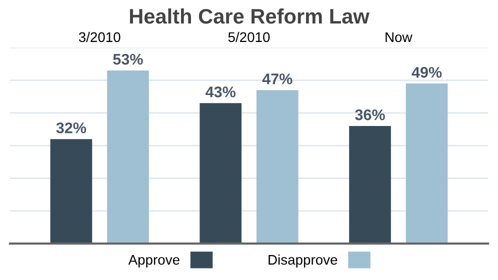  What do you see at coordinates (154, 261) in the screenshot?
I see `legend-label: Approve` at bounding box center [154, 261].